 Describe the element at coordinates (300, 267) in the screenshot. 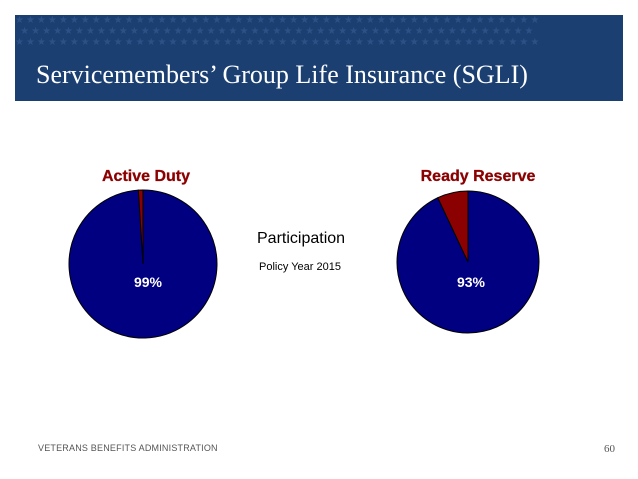

I see `policy-year-subtitle: Policy Year 2015` at that location.